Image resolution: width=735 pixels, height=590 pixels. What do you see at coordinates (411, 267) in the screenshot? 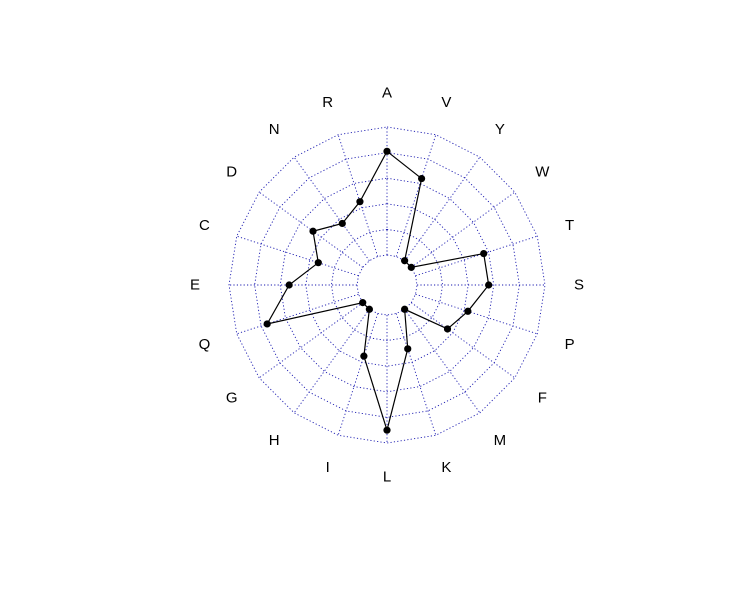
I see `data-point-W` at bounding box center [411, 267].